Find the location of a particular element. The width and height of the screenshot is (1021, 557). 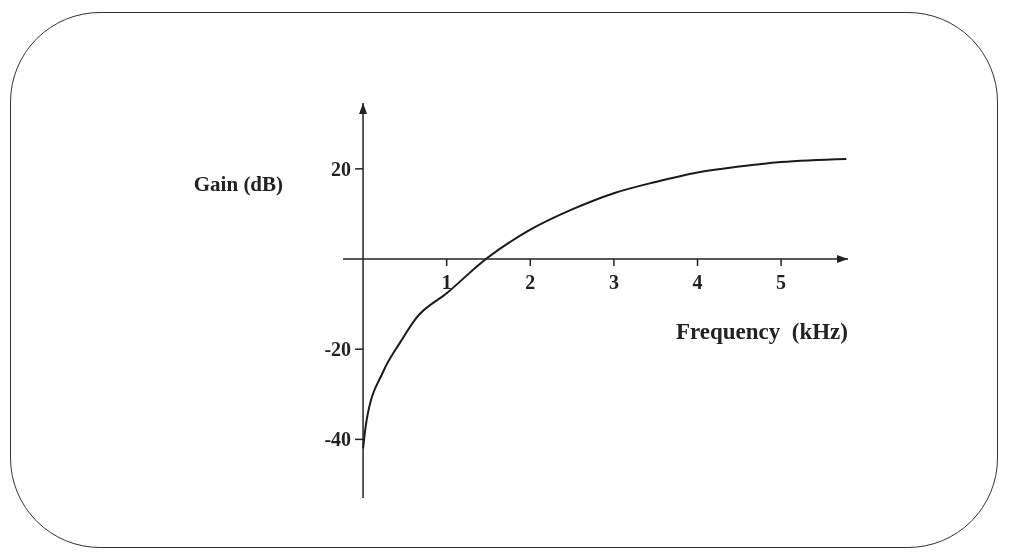

y-tick-label: -20 is located at coordinates (338, 349).